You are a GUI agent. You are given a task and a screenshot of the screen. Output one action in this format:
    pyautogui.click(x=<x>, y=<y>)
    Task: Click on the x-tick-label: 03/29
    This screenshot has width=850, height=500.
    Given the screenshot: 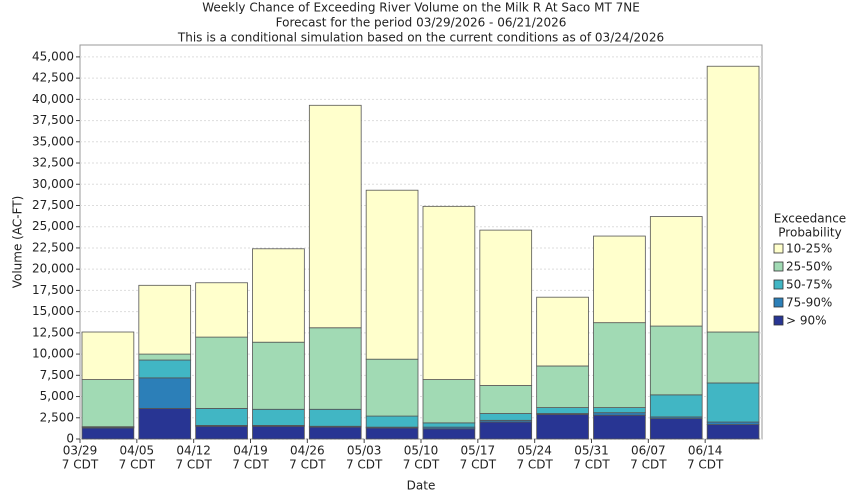 What is the action you would take?
    pyautogui.click(x=80, y=451)
    